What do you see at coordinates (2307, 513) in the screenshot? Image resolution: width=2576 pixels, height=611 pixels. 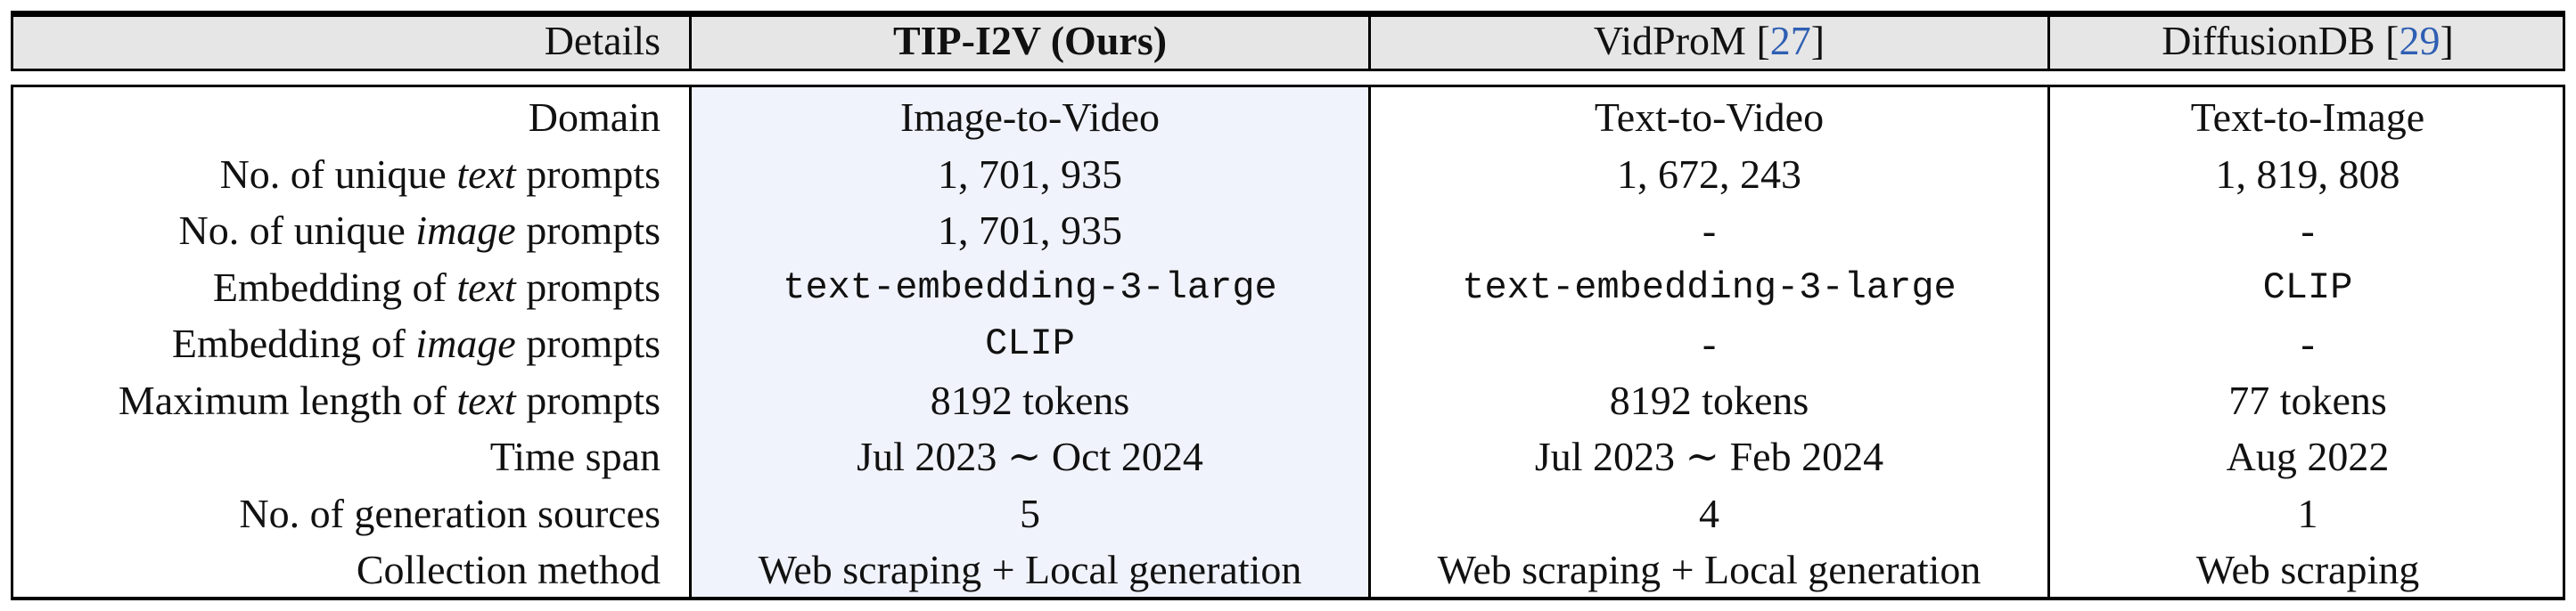 I see `cell-diffusiondb: 1` at bounding box center [2307, 513].